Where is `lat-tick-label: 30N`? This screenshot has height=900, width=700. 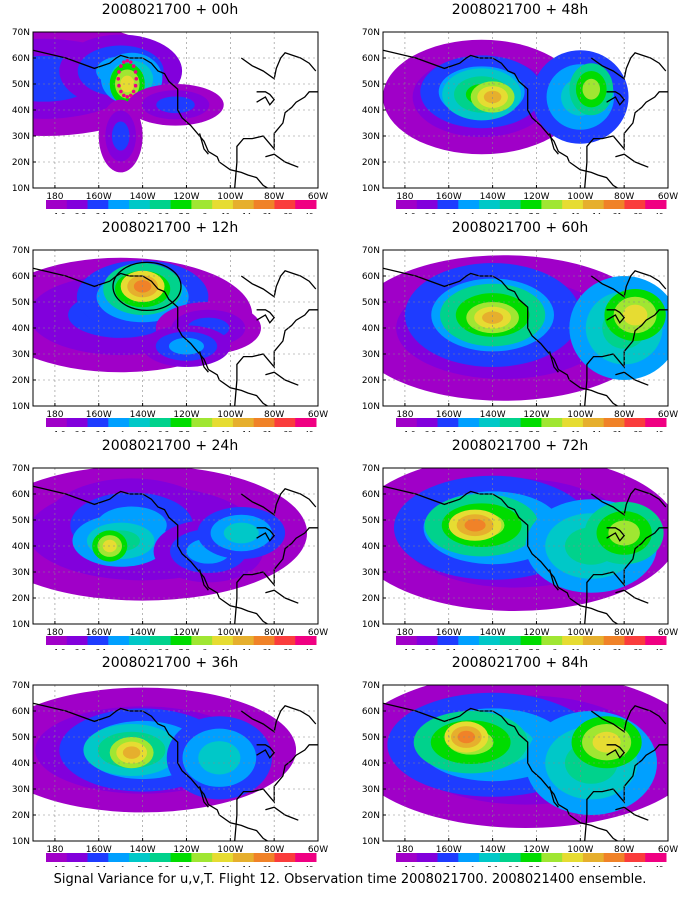 lat-tick-label: 30N is located at coordinates (371, 137).